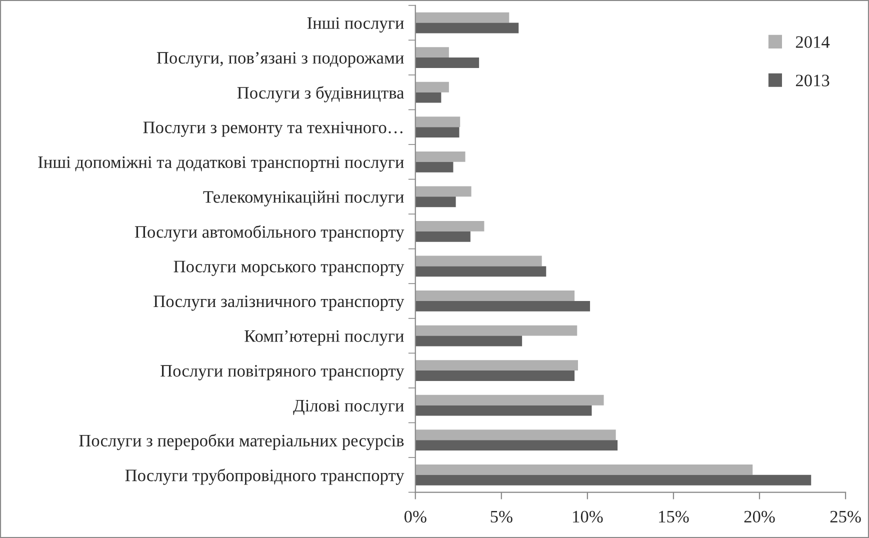  I want to click on y-tick-label: Послуги з будівництва, so click(320, 94).